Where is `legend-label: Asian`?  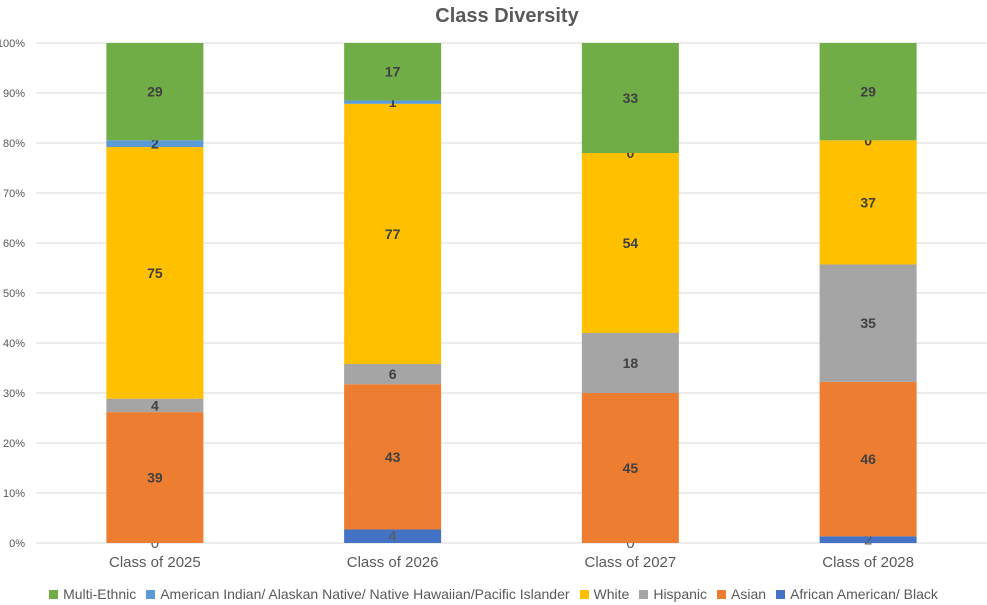 legend-label: Asian is located at coordinates (749, 594).